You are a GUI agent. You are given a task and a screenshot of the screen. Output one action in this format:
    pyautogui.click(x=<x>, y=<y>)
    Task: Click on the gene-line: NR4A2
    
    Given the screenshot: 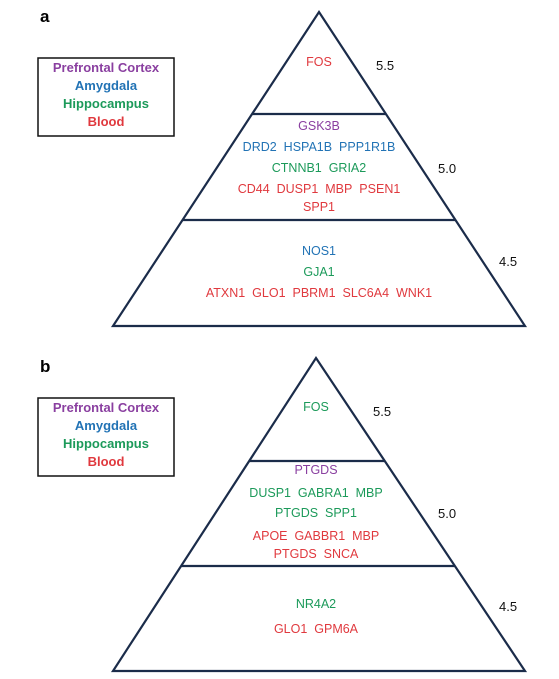 What is the action you would take?
    pyautogui.click(x=316, y=604)
    